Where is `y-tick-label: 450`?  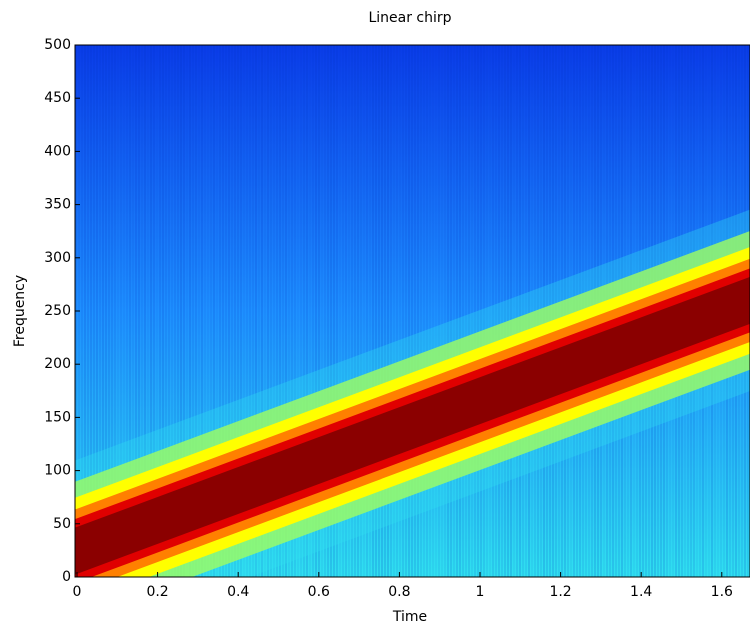 y-tick-label: 450 is located at coordinates (57, 98).